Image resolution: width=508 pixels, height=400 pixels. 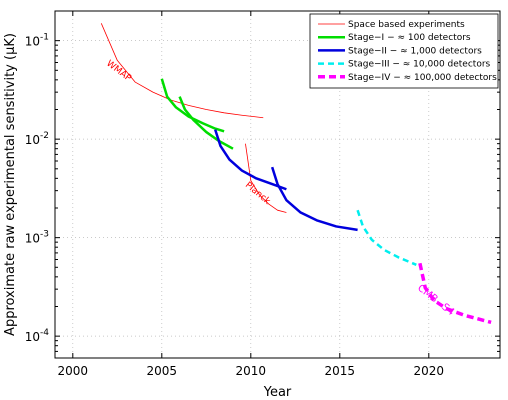 What do you see at coordinates (419, 65) in the screenshot?
I see `legend-label: Stage−III − ≈ 10,000 detectors` at bounding box center [419, 65].